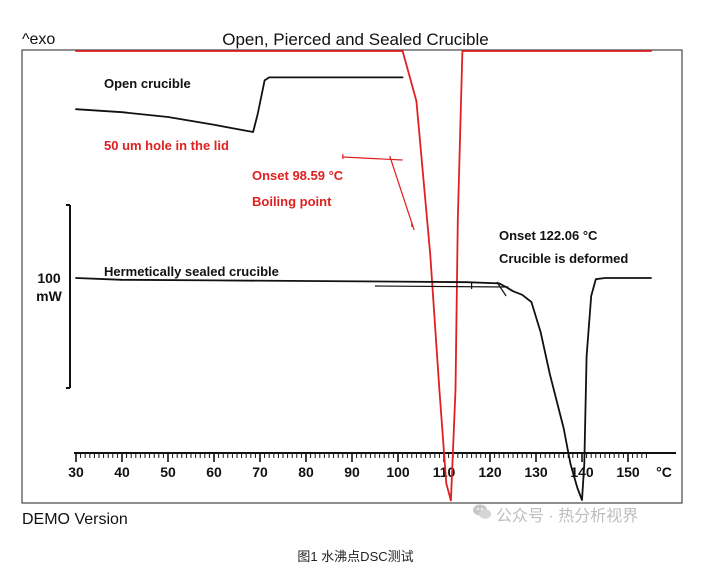 This screenshot has width=711, height=573. Describe the element at coordinates (39, 39) in the screenshot. I see `exo-direction-label: ^exo` at that location.